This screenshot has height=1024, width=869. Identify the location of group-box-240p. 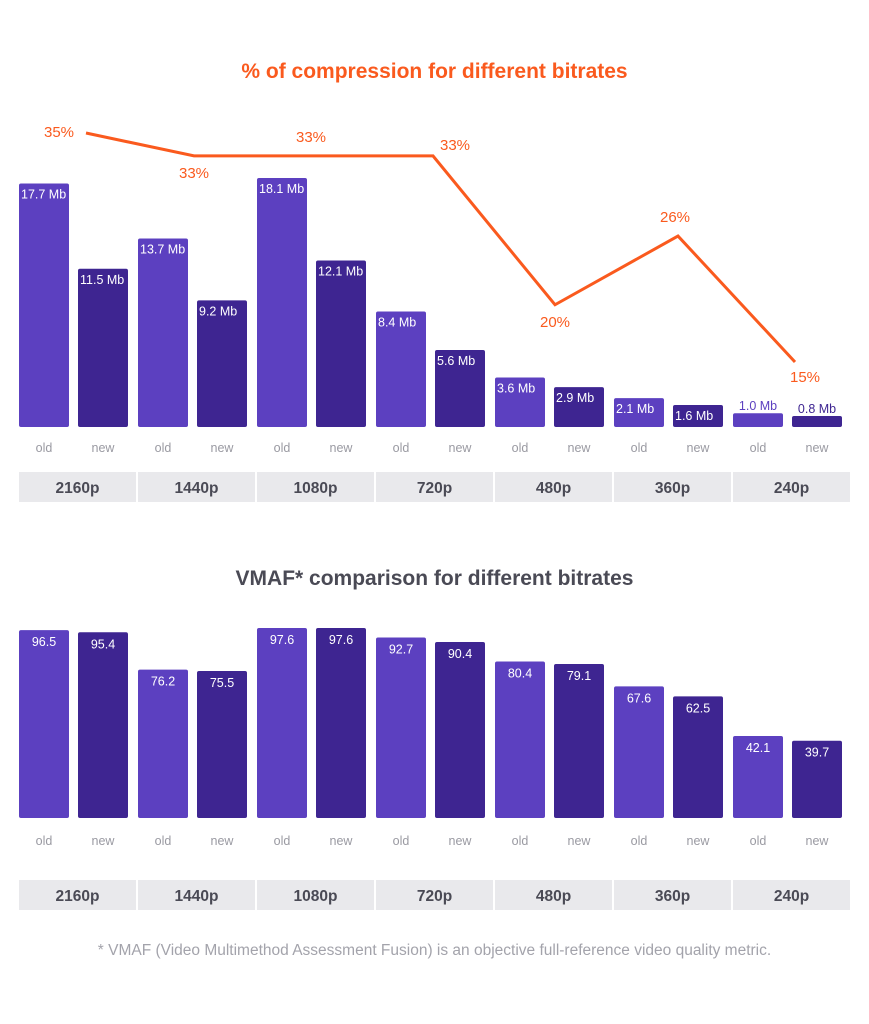
(791, 895).